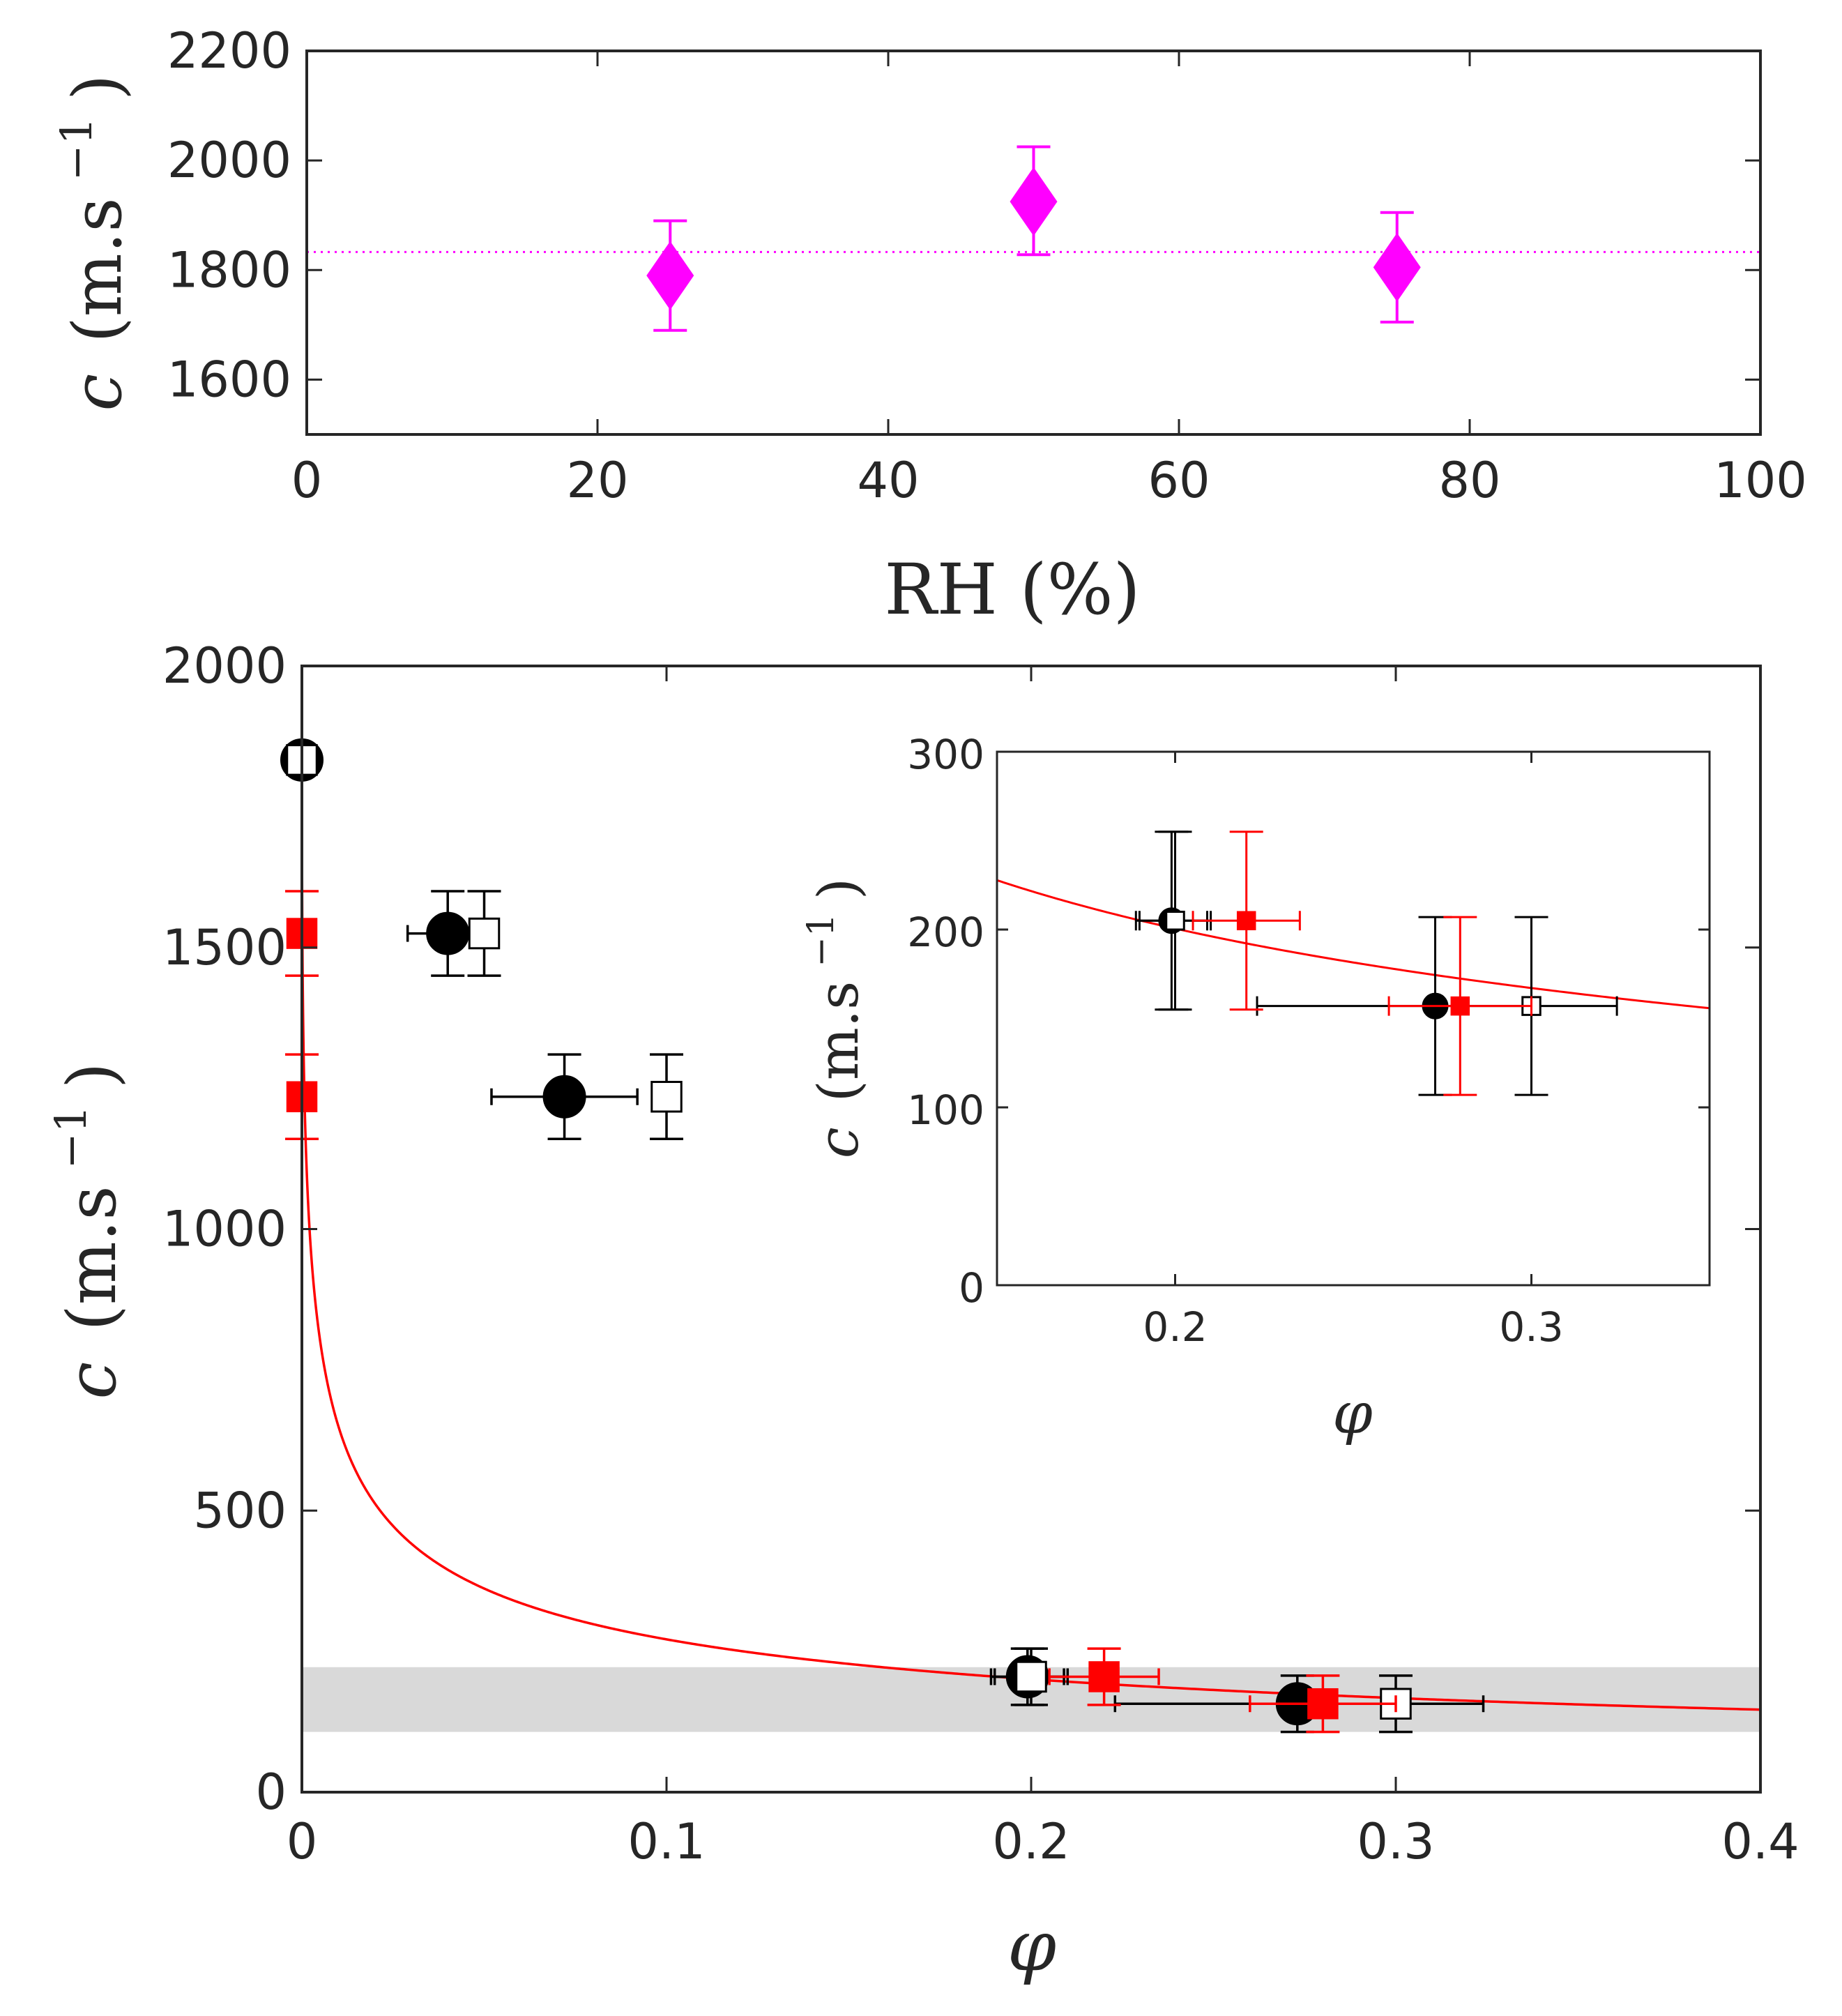  What do you see at coordinates (1353, 944) in the screenshot?
I see `inset-fit-curve` at bounding box center [1353, 944].